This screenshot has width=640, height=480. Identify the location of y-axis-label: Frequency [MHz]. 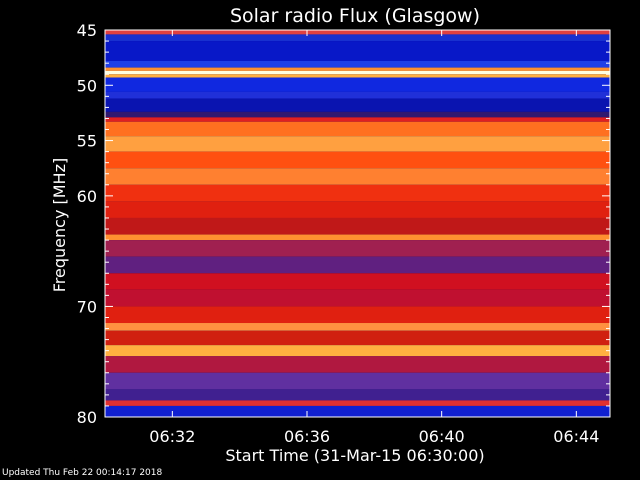
(59, 225).